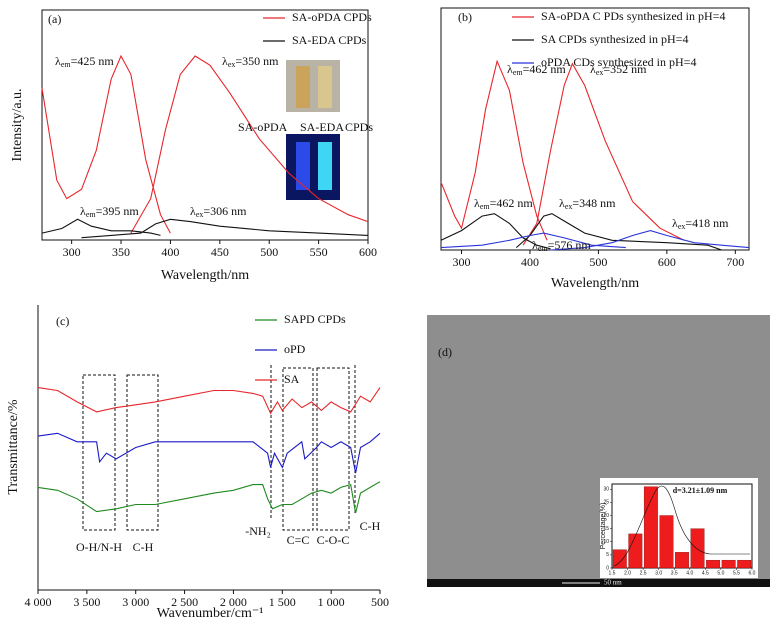 Image resolution: width=782 pixels, height=620 pixels. Describe the element at coordinates (594, 203) in the screenshot. I see `annotation-text: =348 nm` at that location.